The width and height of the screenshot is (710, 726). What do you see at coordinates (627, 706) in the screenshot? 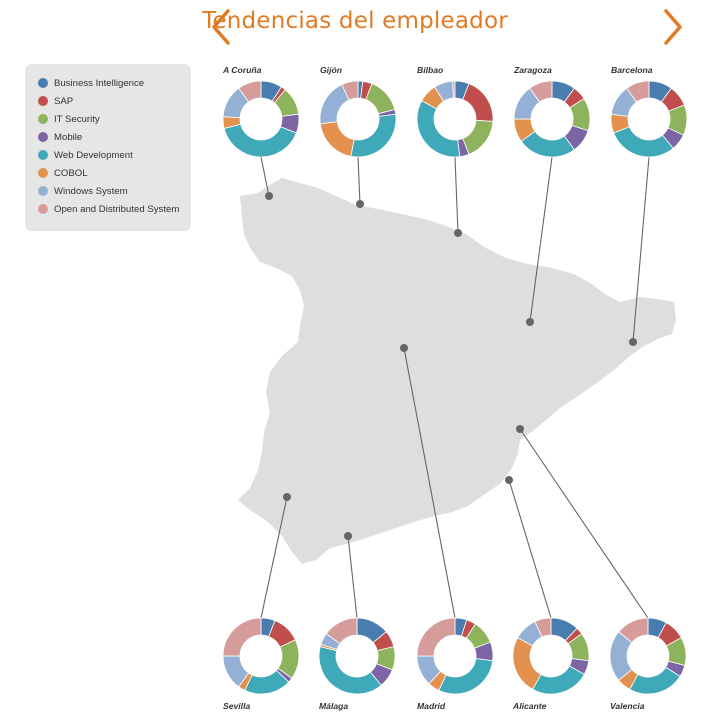
I see `city-label: Valencia` at bounding box center [627, 706].